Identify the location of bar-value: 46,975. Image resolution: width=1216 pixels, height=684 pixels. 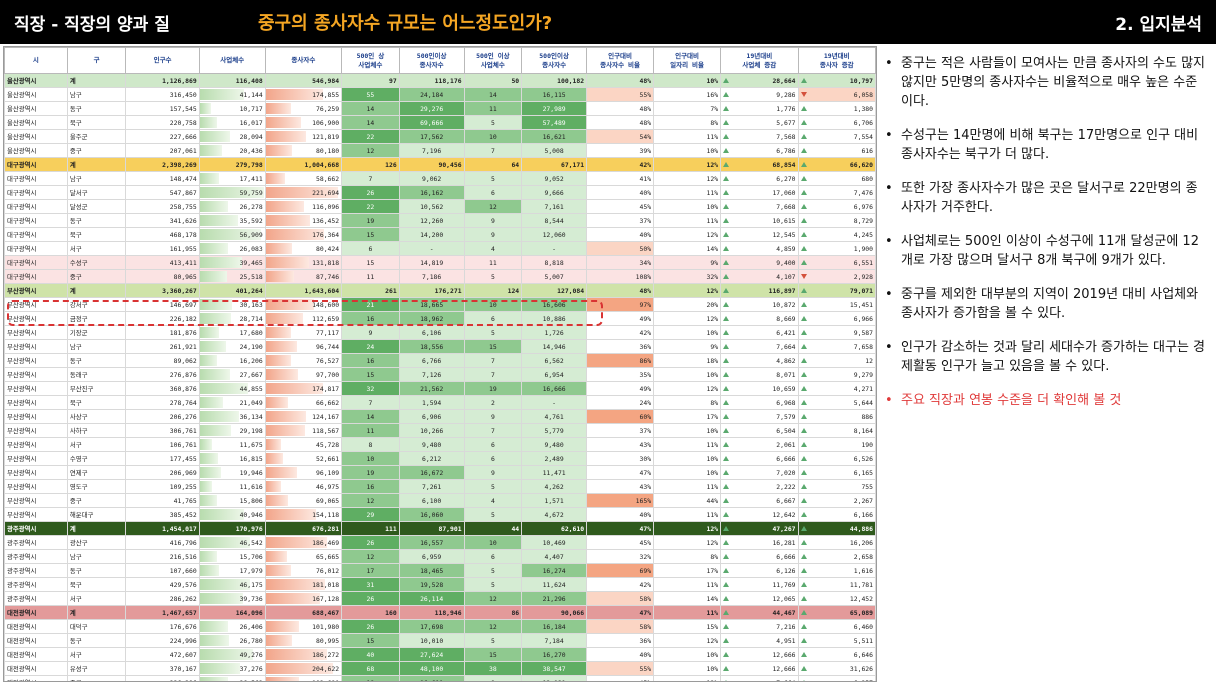
(328, 486).